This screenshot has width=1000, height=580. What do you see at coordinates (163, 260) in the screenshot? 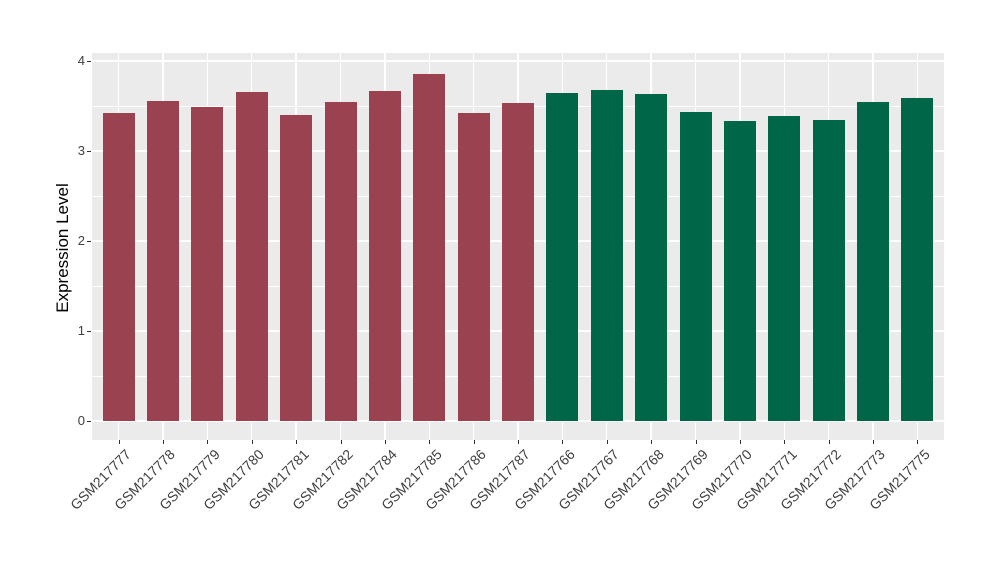
I see `bar-GSM217778` at bounding box center [163, 260].